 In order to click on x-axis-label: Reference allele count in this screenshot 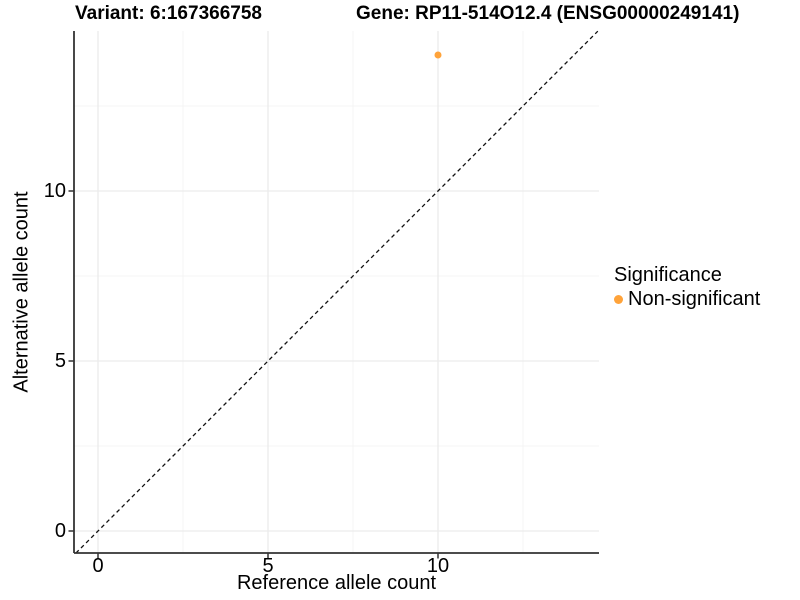, I will do `click(336, 583)`.